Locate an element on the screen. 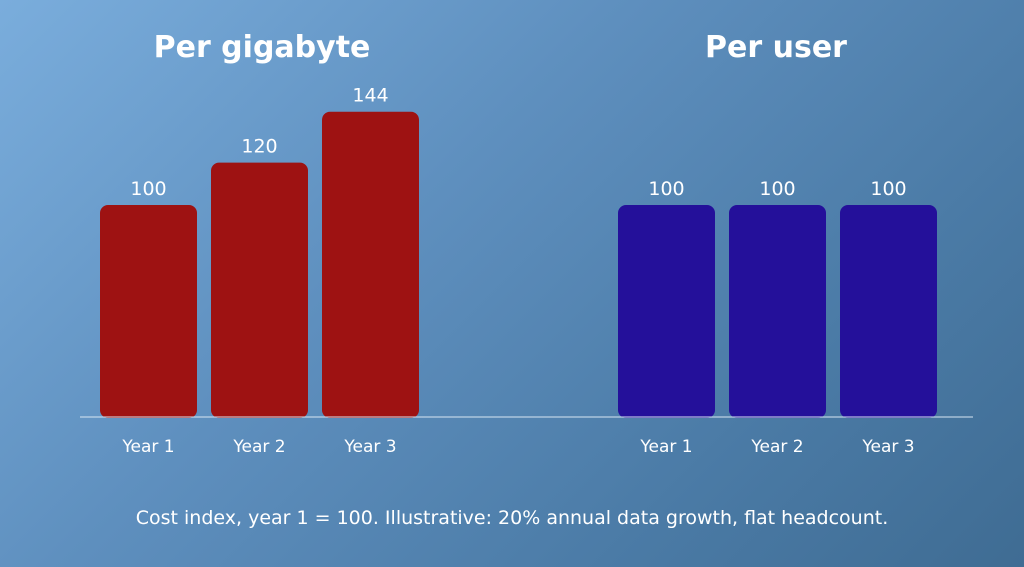 Image resolution: width=1024 pixels, height=567 pixels. chart-title: Per gigabyte is located at coordinates (262, 47).